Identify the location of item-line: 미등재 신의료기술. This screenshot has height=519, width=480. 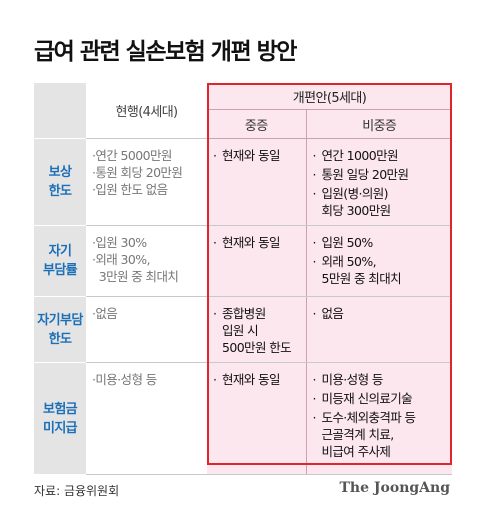
(367, 398).